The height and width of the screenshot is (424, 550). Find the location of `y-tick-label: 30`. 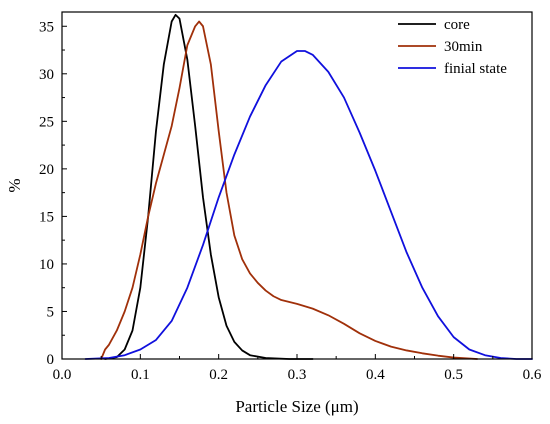

y-tick-label: 30 is located at coordinates (46, 75).